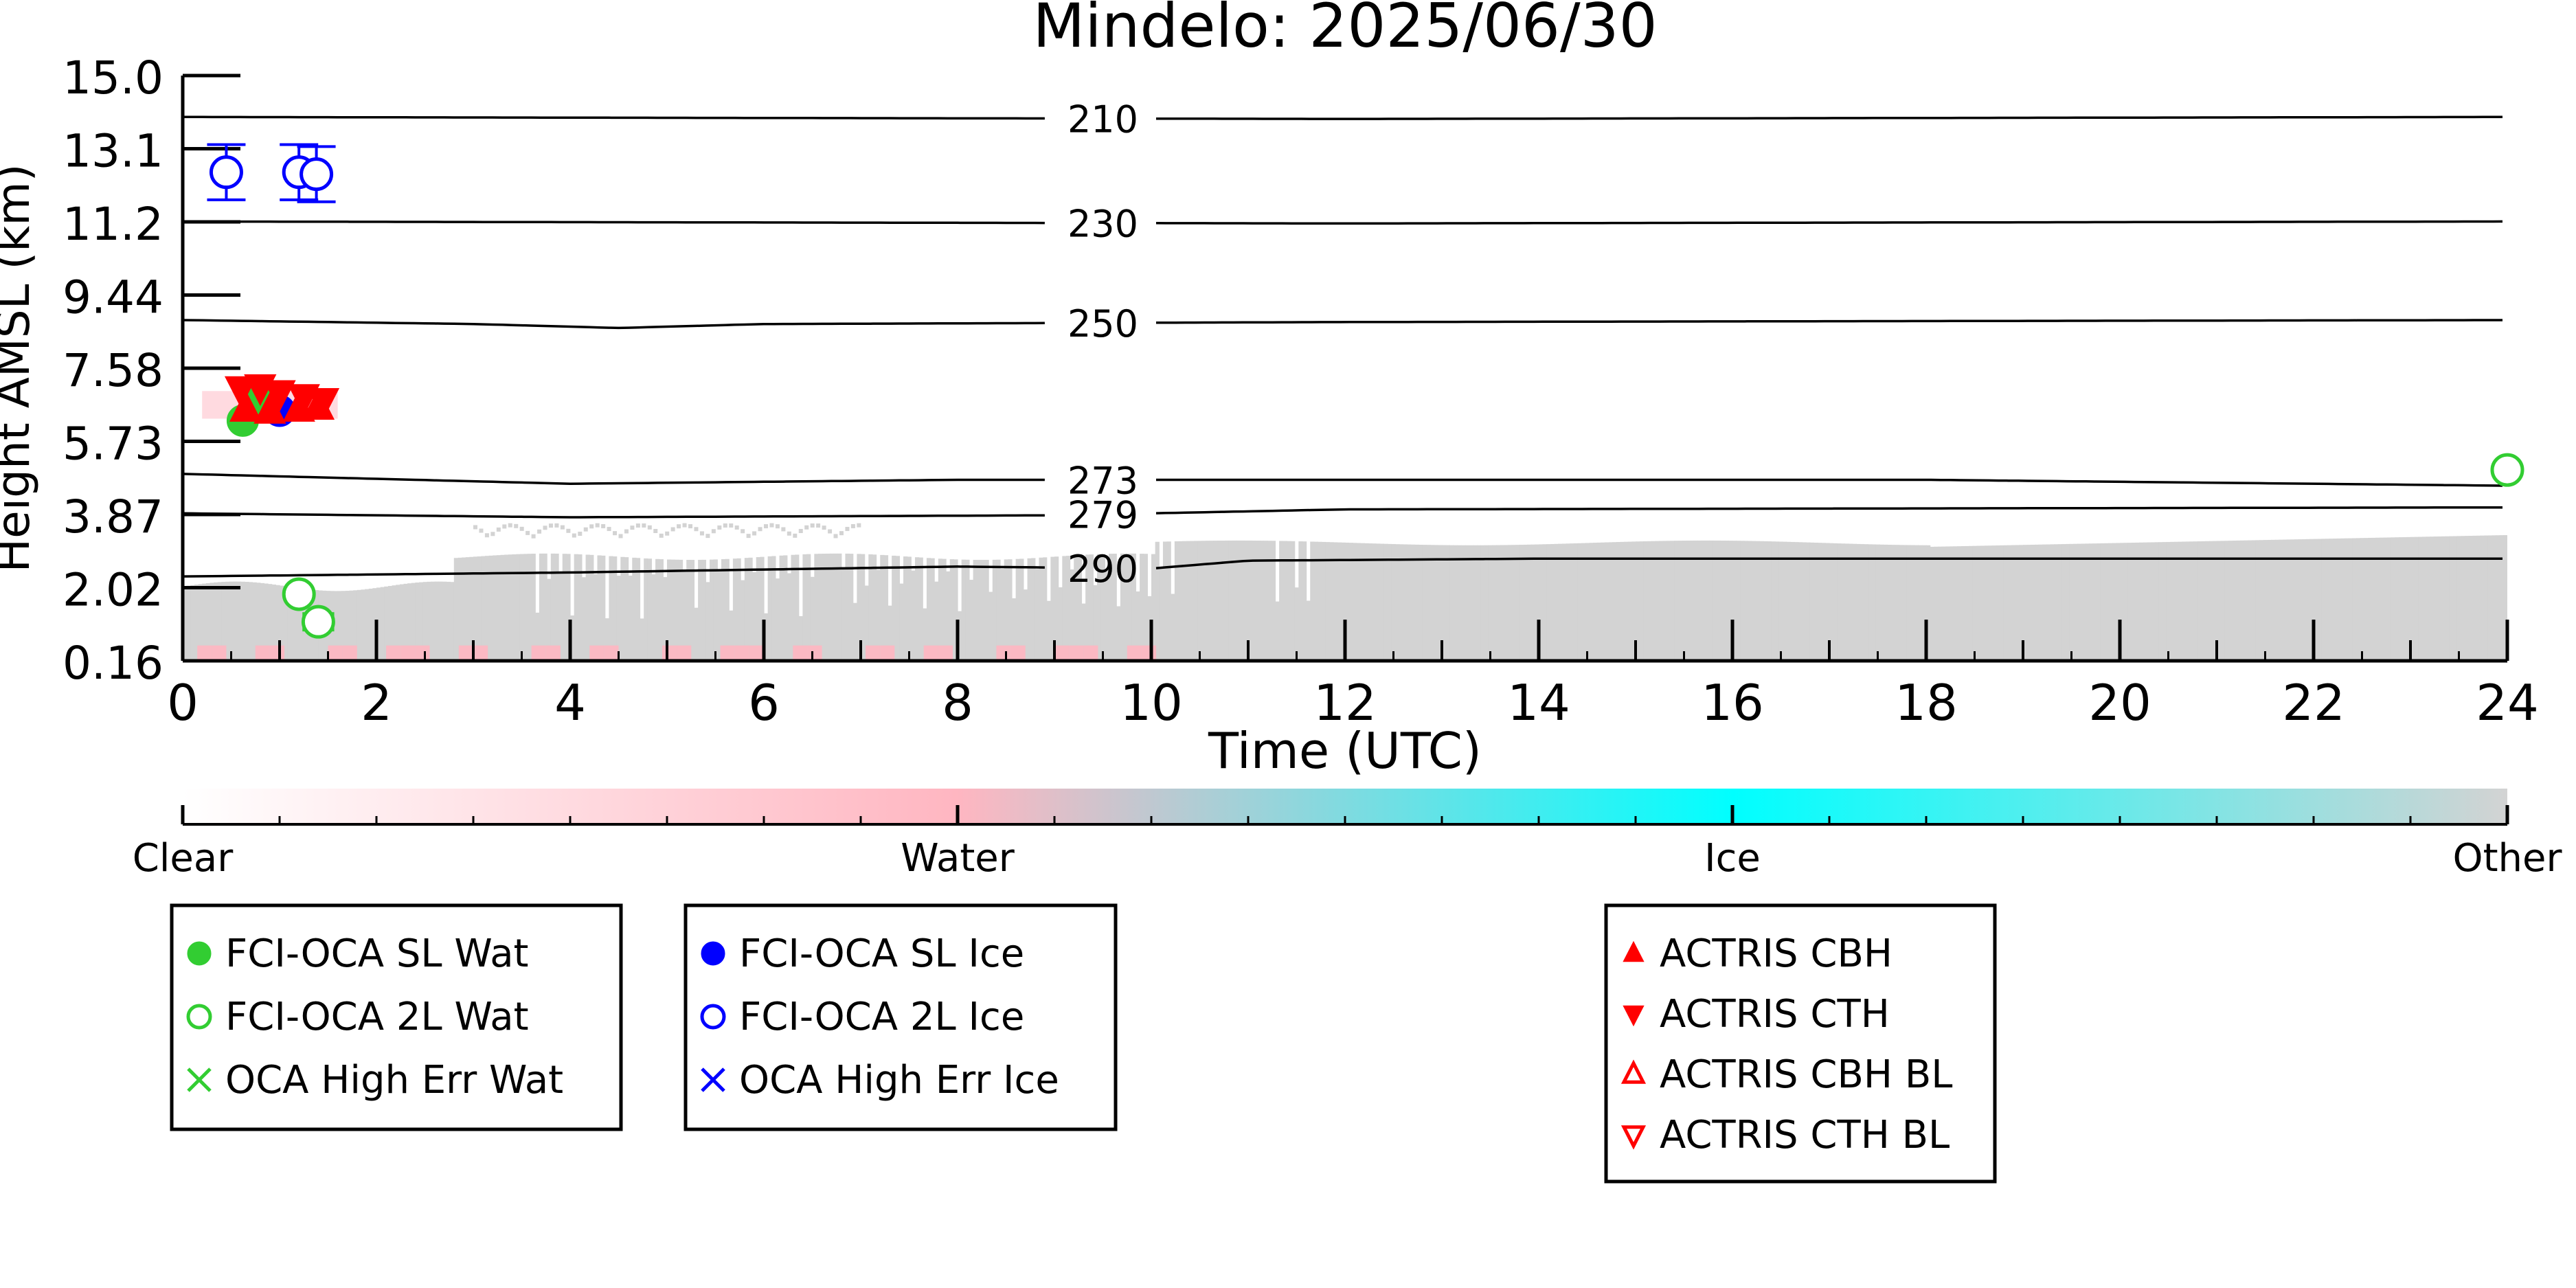 The width and height of the screenshot is (2576, 1288). Describe the element at coordinates (1633, 1071) in the screenshot. I see `legend-marker-shape` at that location.